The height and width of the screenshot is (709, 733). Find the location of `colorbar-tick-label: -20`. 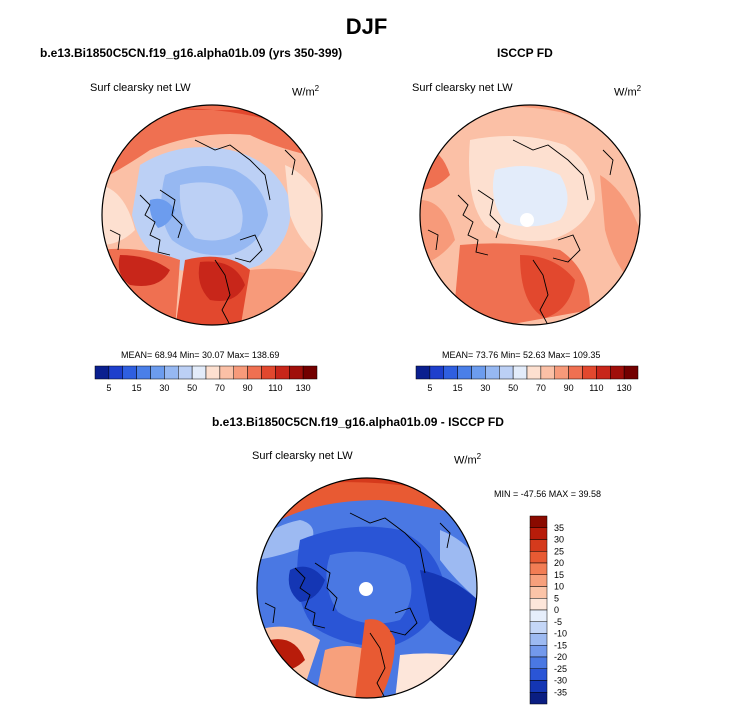

colorbar-tick-label: -20 is located at coordinates (560, 657).